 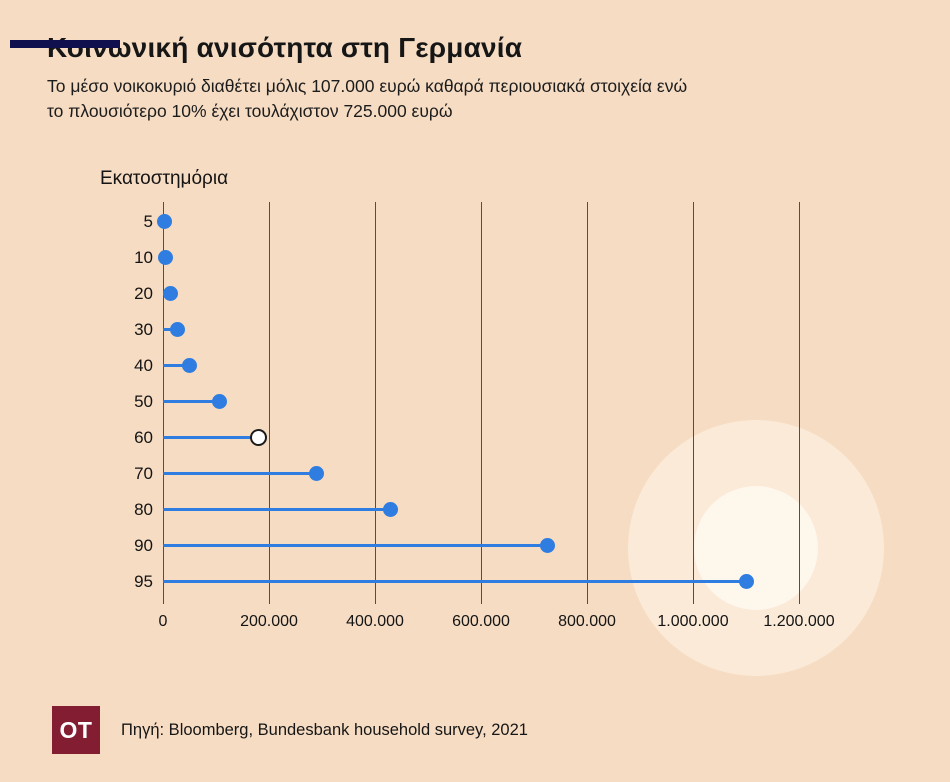 I want to click on y-tick-label: 10, so click(x=143, y=257).